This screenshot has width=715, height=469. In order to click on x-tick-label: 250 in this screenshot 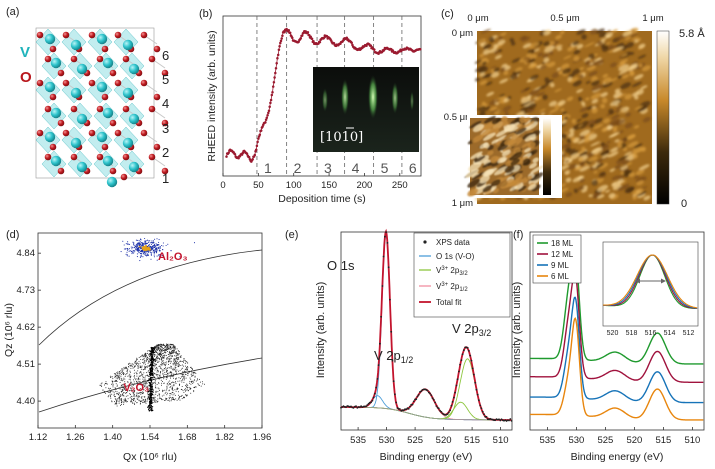, I will do `click(400, 185)`.